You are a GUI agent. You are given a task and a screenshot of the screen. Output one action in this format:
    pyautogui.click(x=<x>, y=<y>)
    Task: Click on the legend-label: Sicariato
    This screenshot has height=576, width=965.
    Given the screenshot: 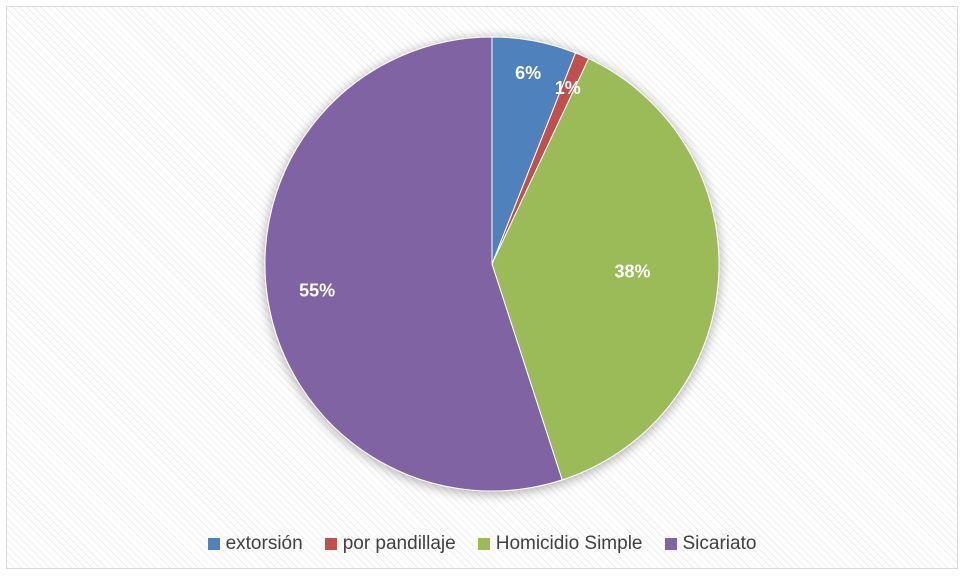 What is the action you would take?
    pyautogui.click(x=719, y=543)
    